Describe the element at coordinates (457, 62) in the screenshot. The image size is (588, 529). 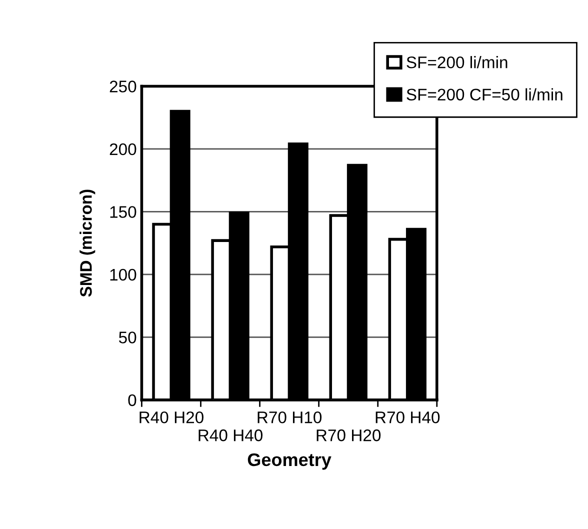
I see `legend-label: SF=200 li/min` at that location.